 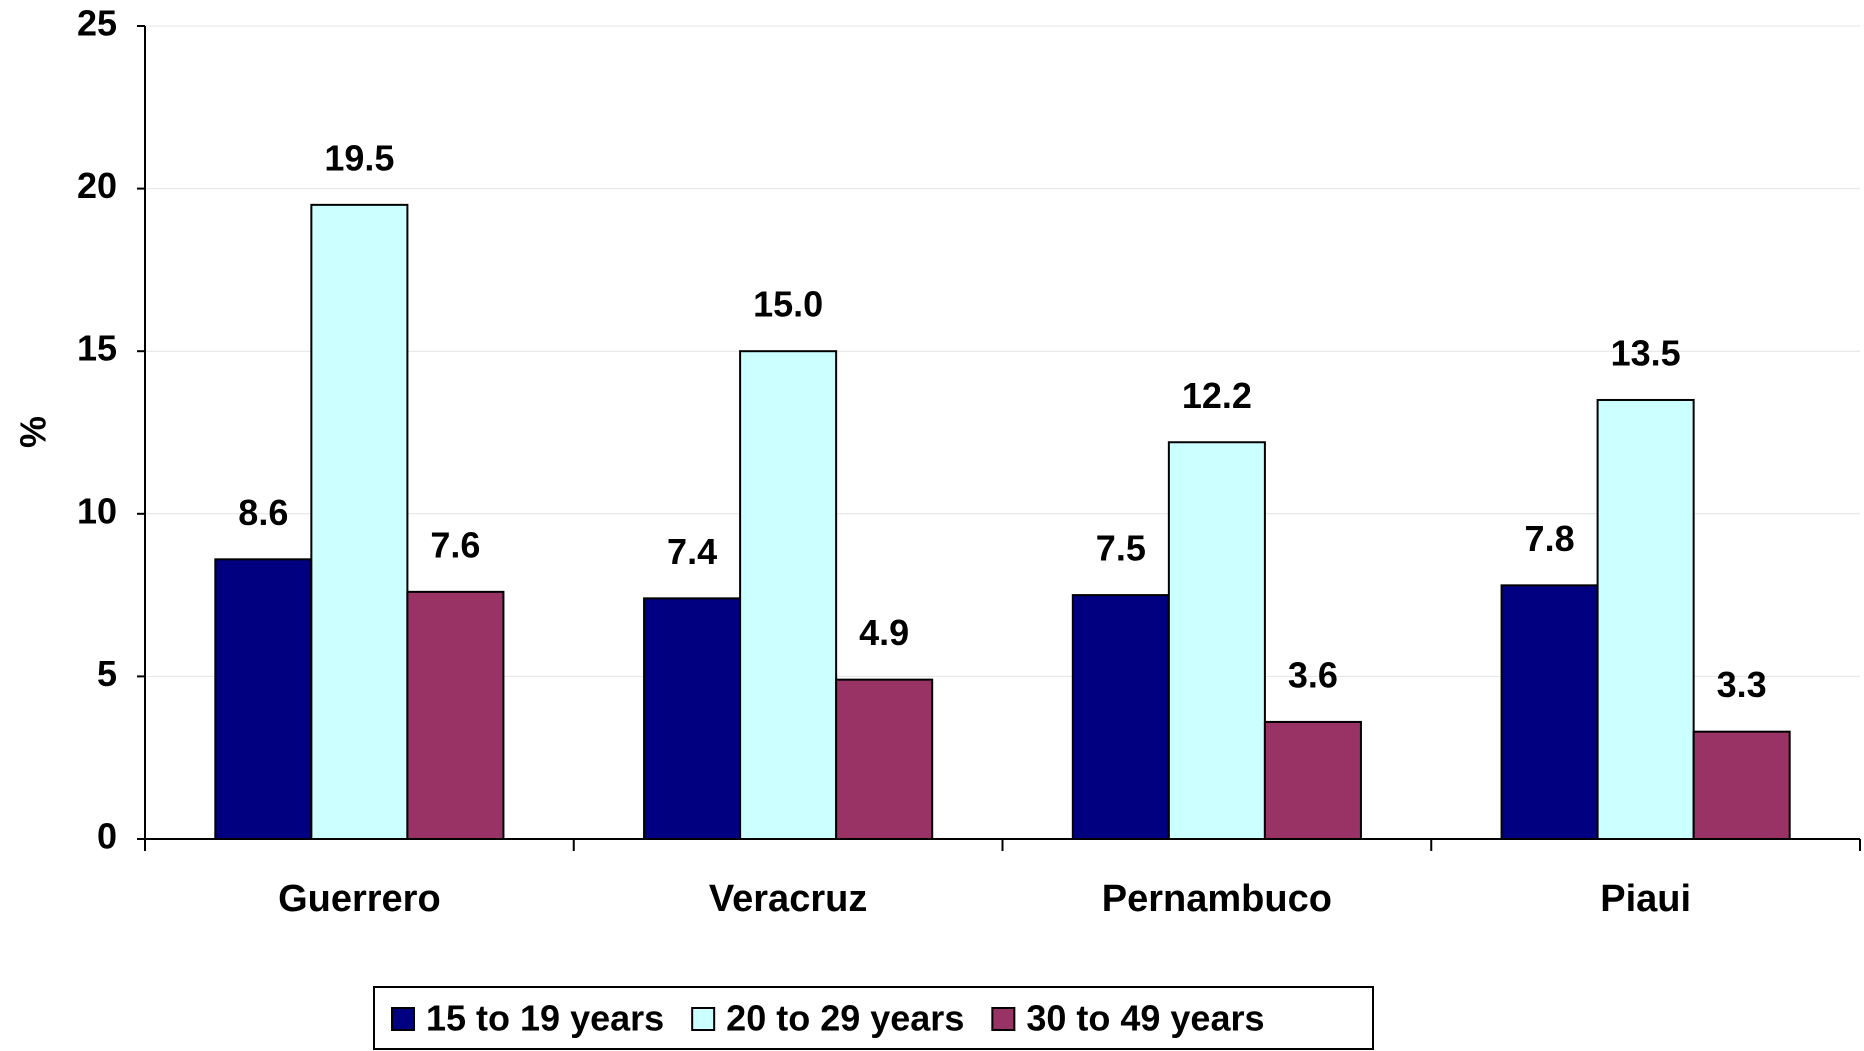 What do you see at coordinates (692, 551) in the screenshot?
I see `data-label: 7.4` at bounding box center [692, 551].